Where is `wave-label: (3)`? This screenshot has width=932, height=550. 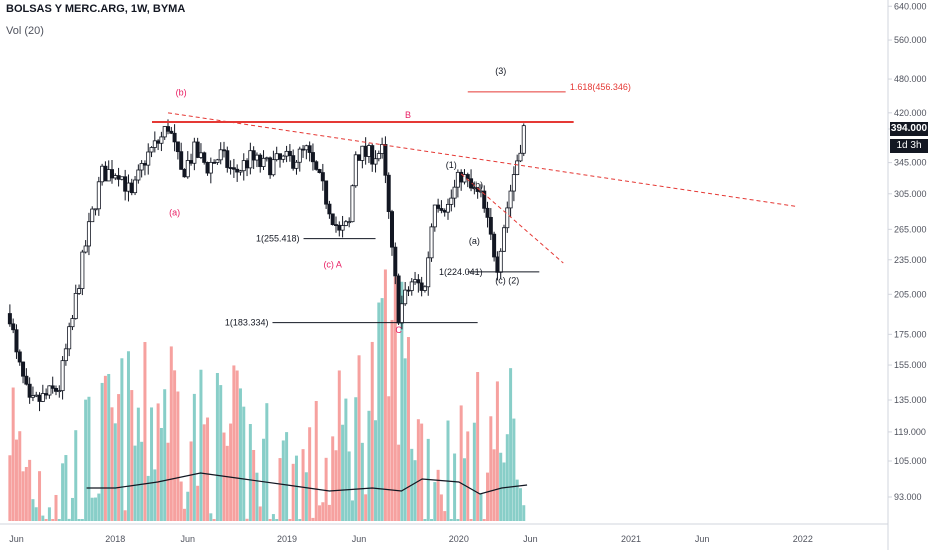 wave-label: (3) is located at coordinates (500, 71).